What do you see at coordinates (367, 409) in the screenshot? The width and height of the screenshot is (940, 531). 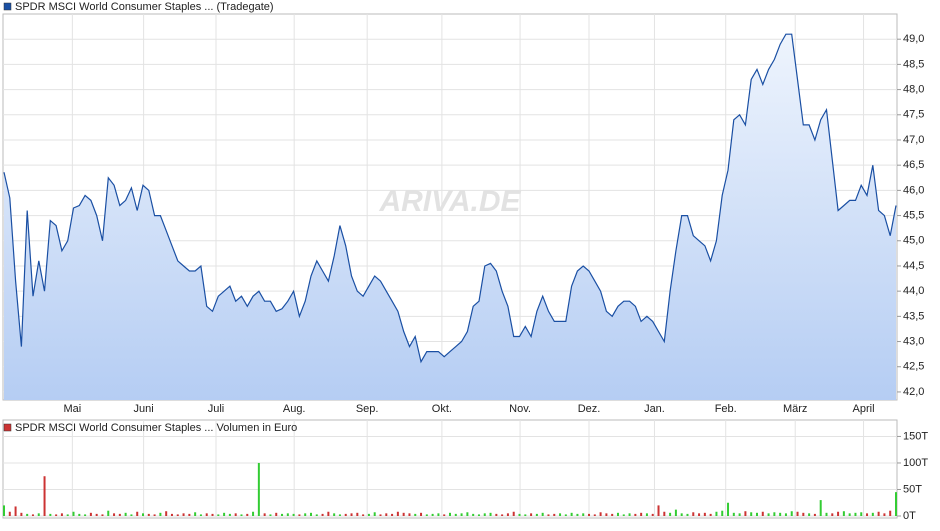 I see `x-tick-label: Sep.` at bounding box center [367, 409].